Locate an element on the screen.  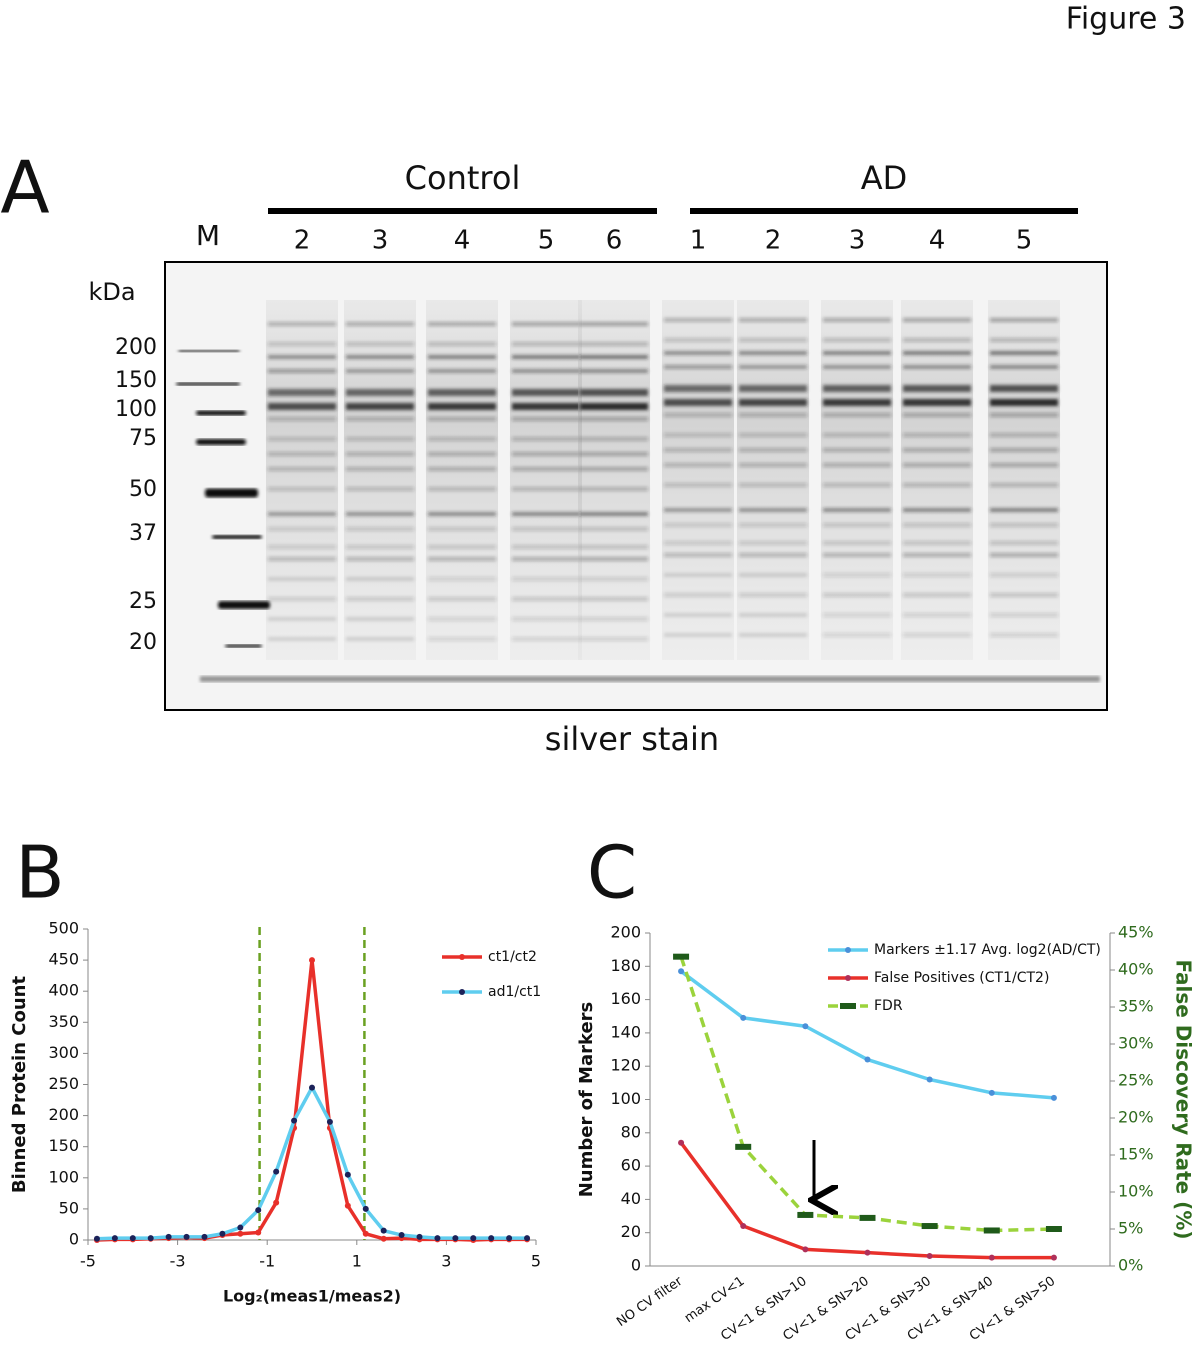
group-label: Control is located at coordinates (463, 178).